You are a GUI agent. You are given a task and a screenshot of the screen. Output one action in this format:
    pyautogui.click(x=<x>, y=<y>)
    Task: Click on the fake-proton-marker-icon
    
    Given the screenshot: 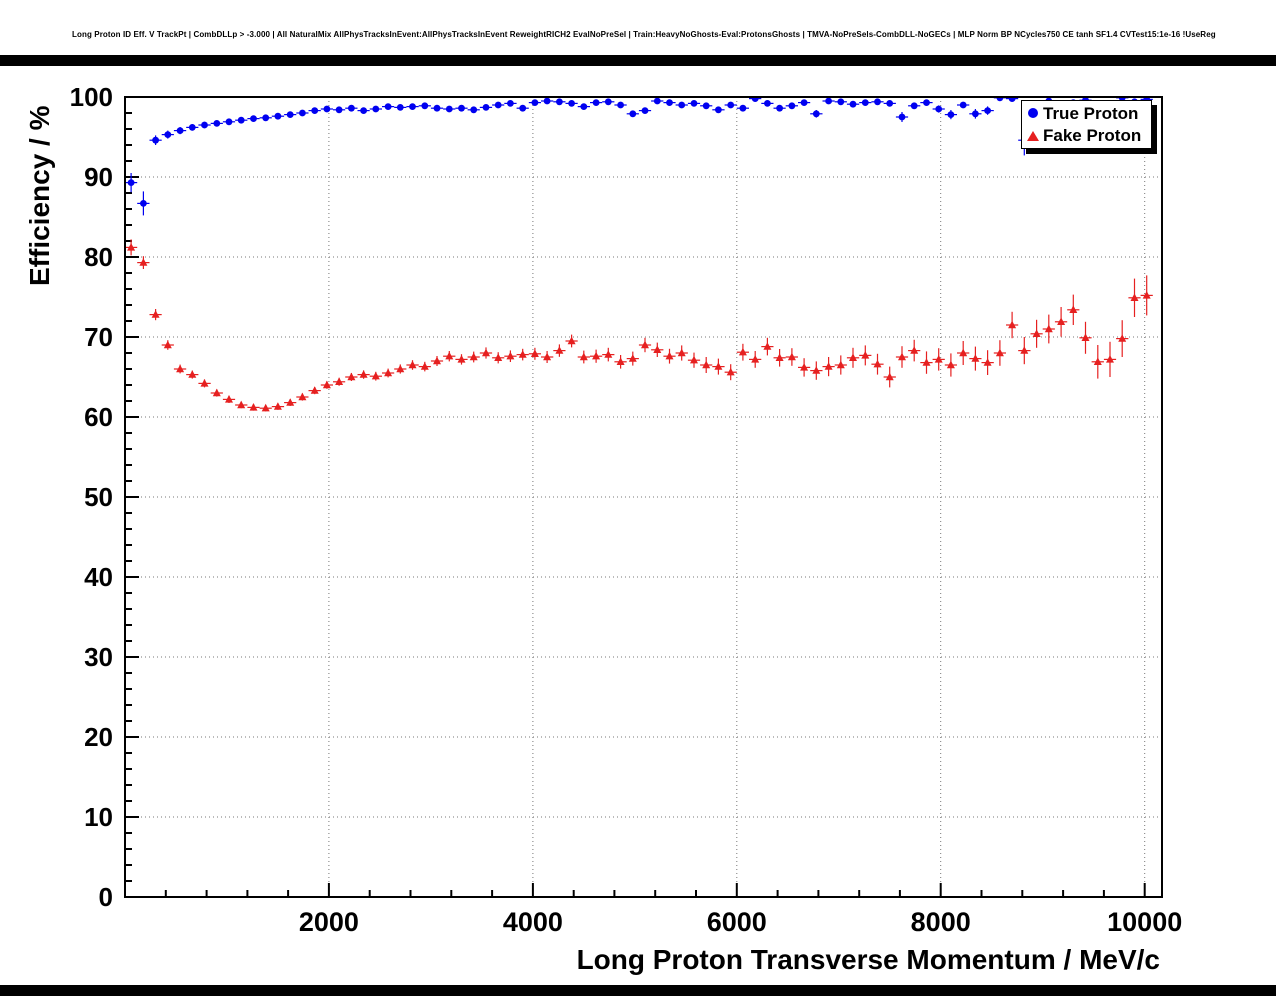 What is the action you would take?
    pyautogui.click(x=1032, y=135)
    